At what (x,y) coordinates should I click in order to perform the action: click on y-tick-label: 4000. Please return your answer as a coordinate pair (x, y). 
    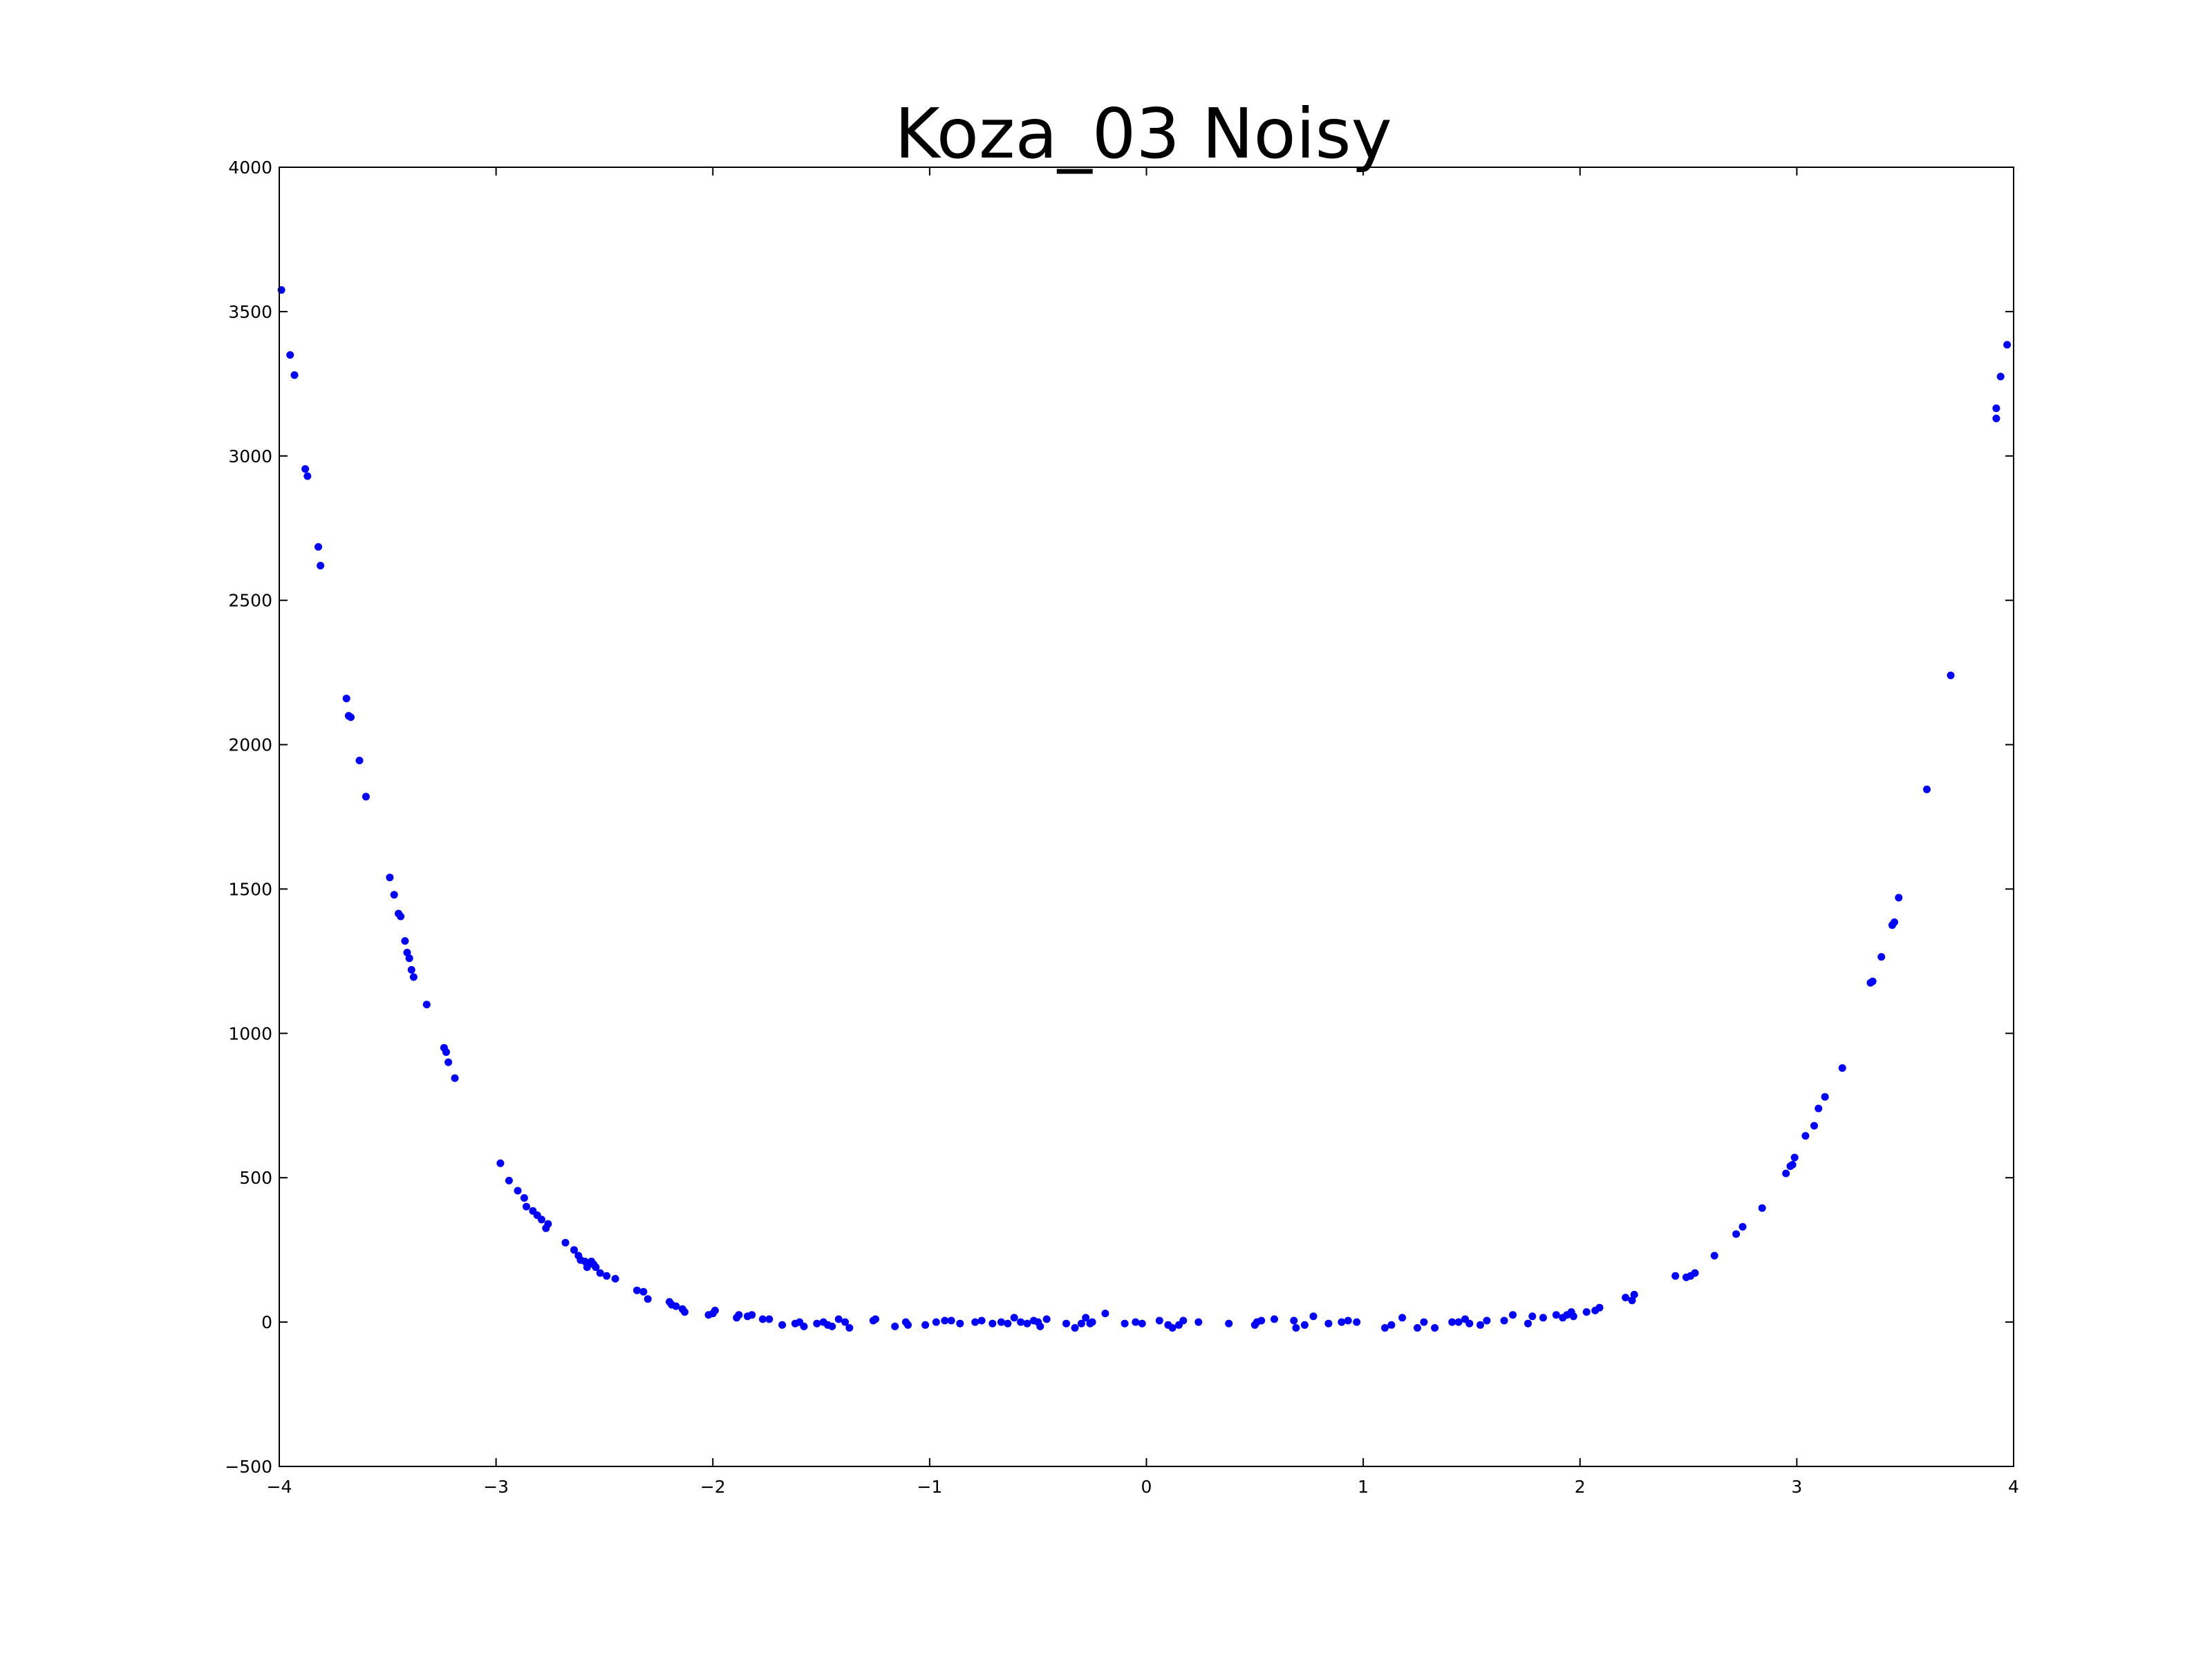
    Looking at the image, I should click on (250, 168).